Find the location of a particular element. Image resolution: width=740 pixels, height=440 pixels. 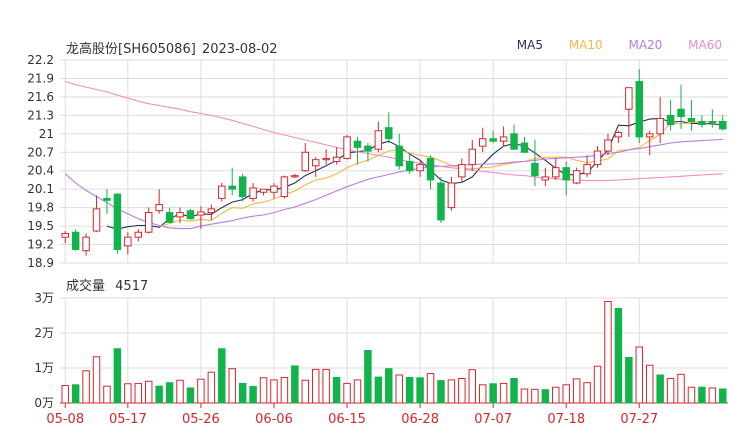

price-tick-label: 21.6 is located at coordinates (40, 97).